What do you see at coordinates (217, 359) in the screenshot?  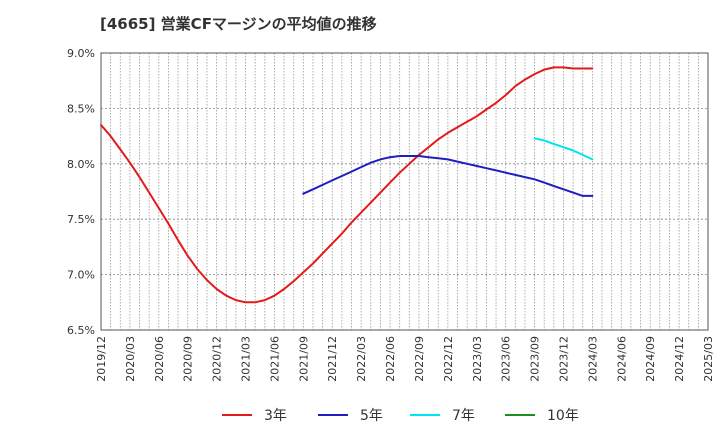 I see `x-tick-label: 2020/12` at bounding box center [217, 359].